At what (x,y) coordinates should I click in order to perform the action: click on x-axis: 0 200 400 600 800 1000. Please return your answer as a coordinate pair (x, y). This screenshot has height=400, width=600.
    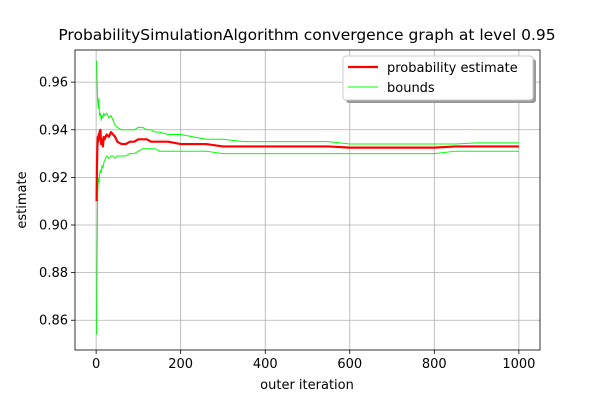
    Looking at the image, I should click on (313, 361).